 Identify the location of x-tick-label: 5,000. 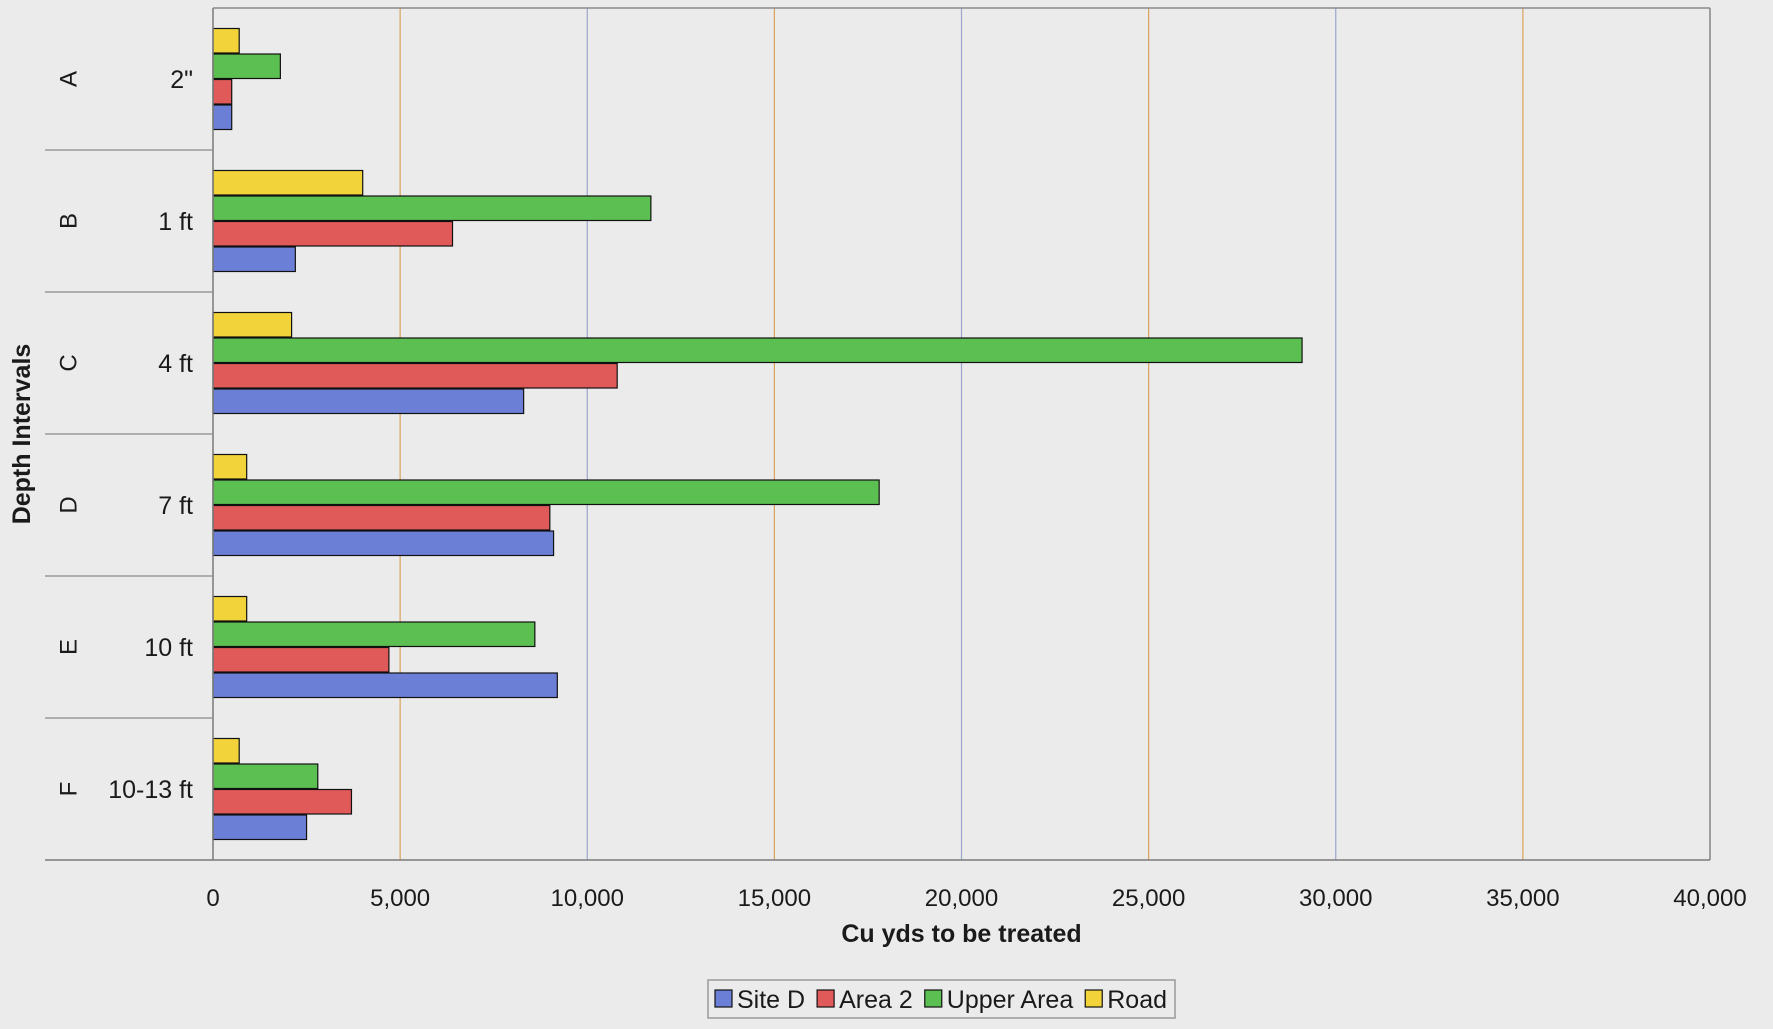
(400, 898).